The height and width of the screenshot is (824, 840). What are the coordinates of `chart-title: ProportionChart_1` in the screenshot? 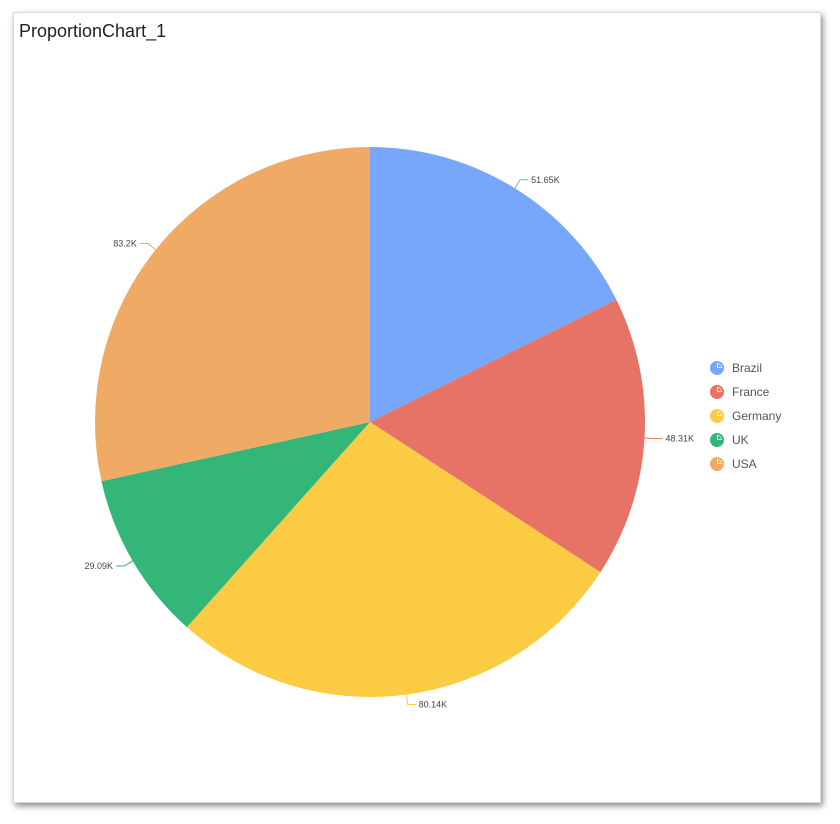 It's located at (93, 31).